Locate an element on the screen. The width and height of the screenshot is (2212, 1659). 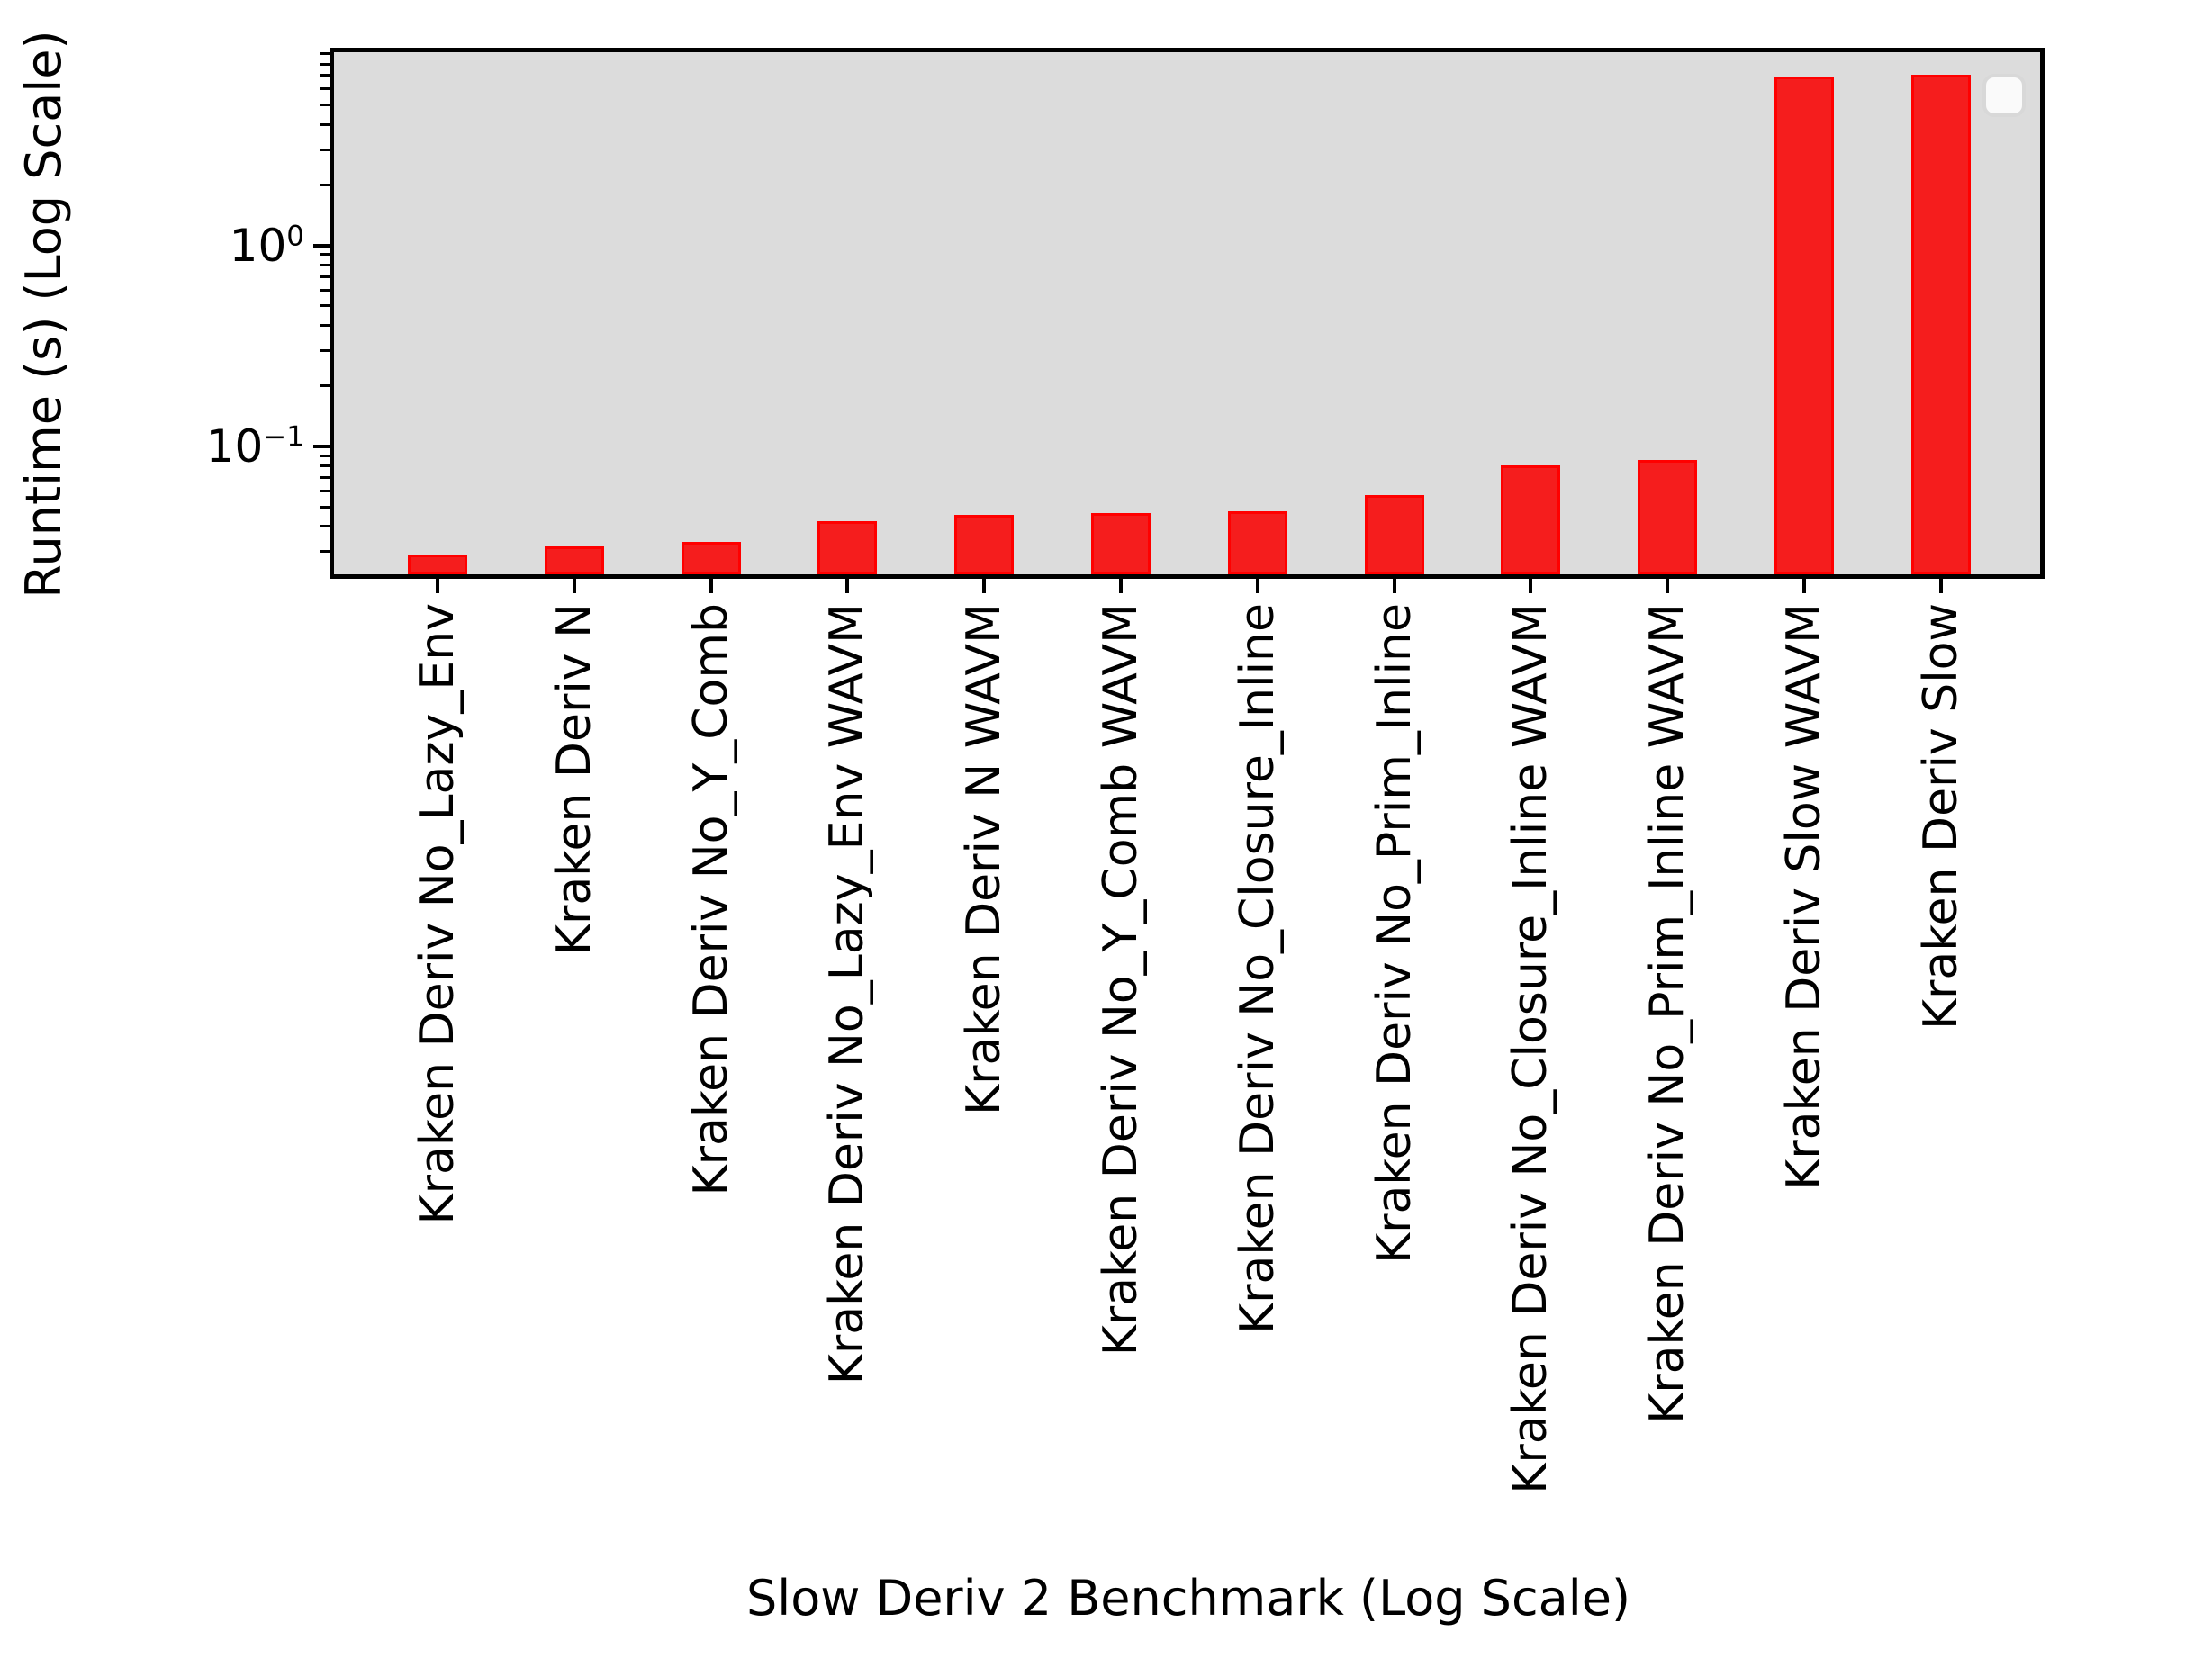
x-tick-label: Kraken Deriv No_Prim_Inline is located at coordinates (1394, 934).